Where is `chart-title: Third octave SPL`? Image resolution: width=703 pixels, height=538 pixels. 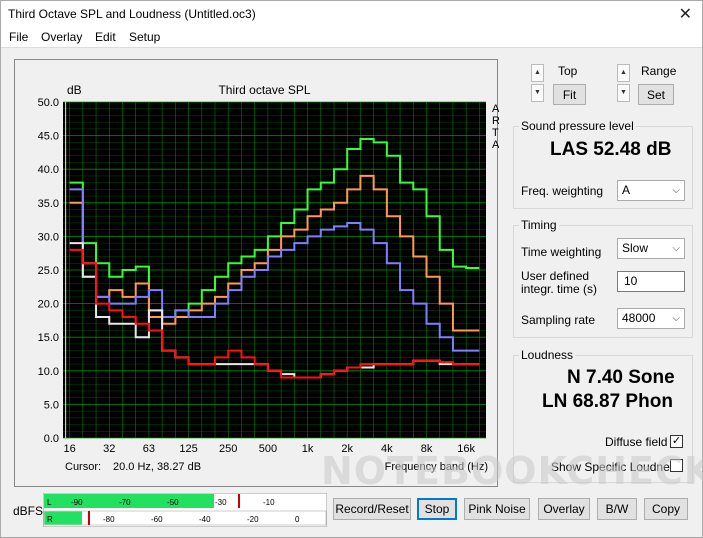
chart-title: Third octave SPL is located at coordinates (264, 90).